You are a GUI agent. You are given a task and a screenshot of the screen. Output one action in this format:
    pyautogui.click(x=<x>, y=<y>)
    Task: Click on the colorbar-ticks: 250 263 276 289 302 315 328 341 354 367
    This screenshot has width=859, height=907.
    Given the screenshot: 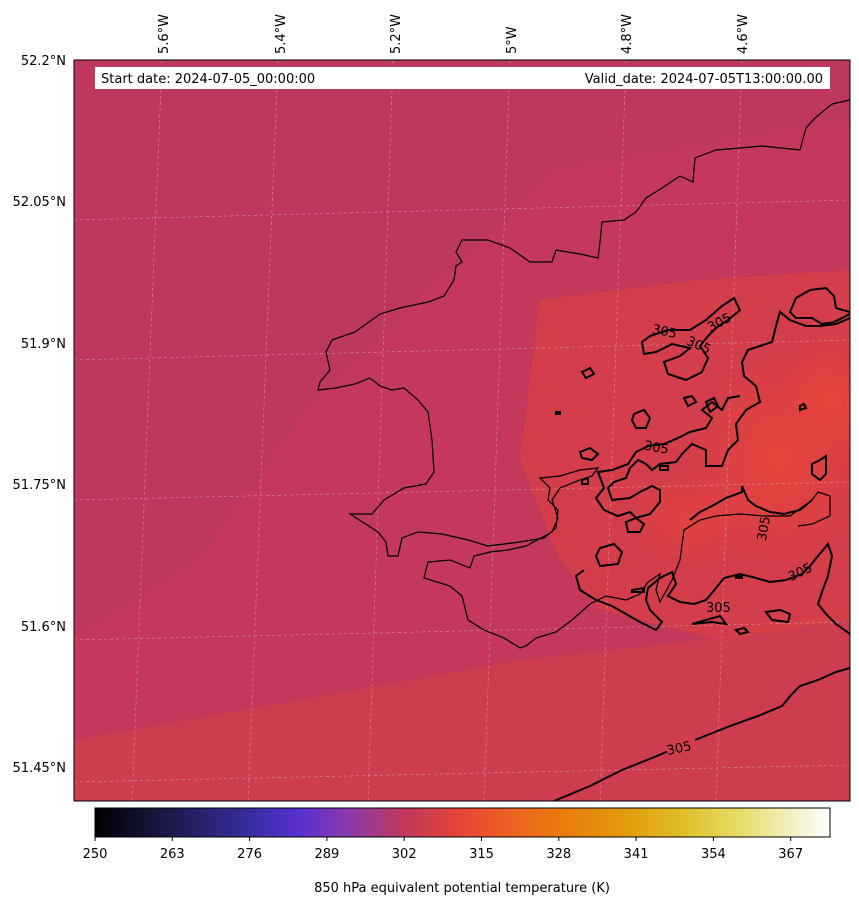 What is the action you would take?
    pyautogui.click(x=443, y=849)
    